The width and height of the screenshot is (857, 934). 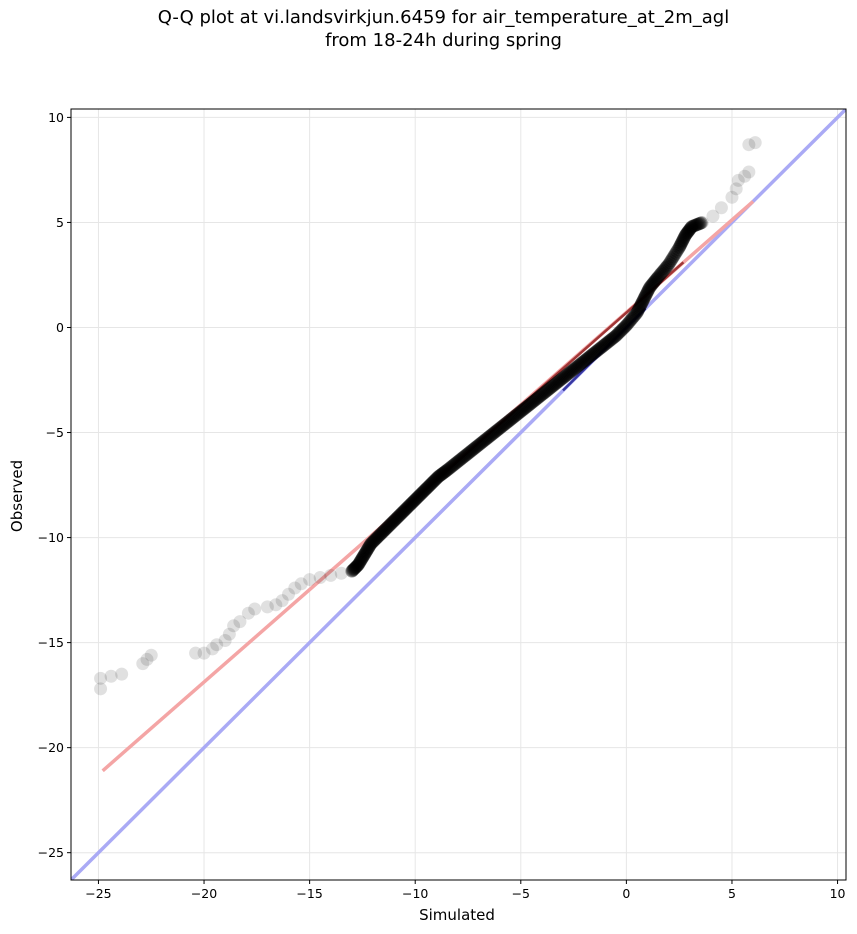 I want to click on x-tick-label: −20, so click(x=204, y=893).